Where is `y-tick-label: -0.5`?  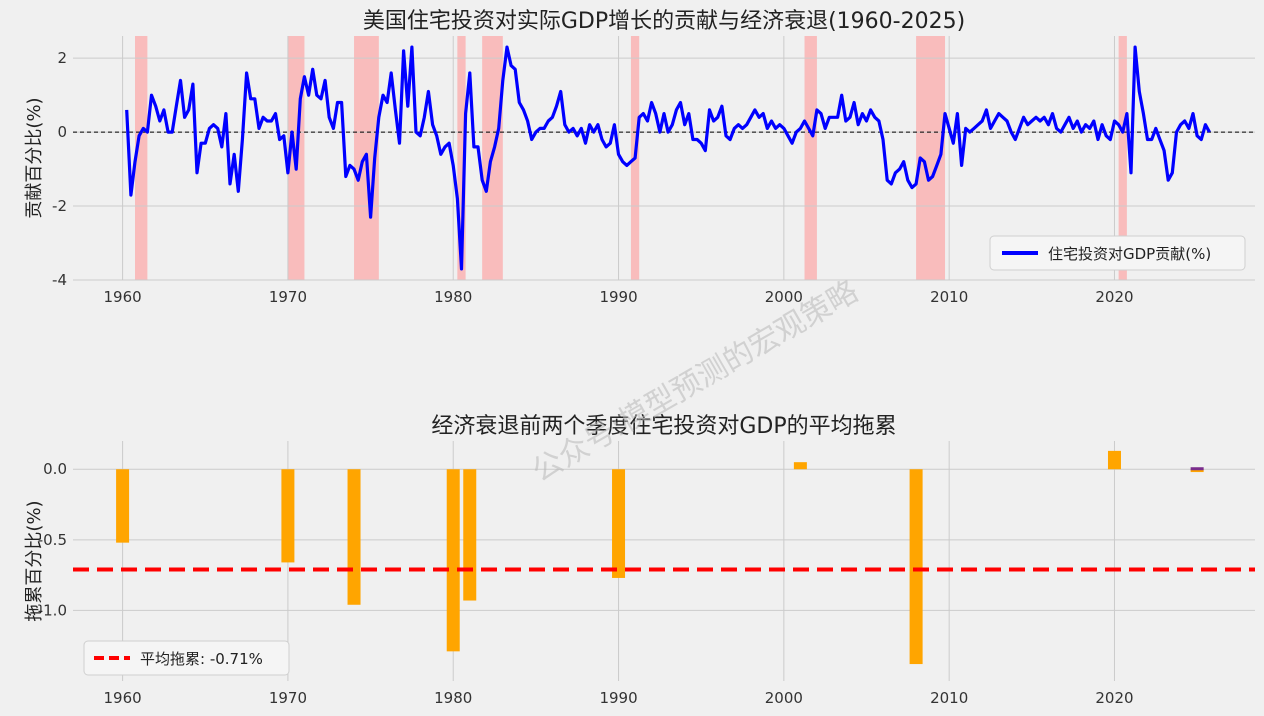
y-tick-label: -0.5 is located at coordinates (52, 540).